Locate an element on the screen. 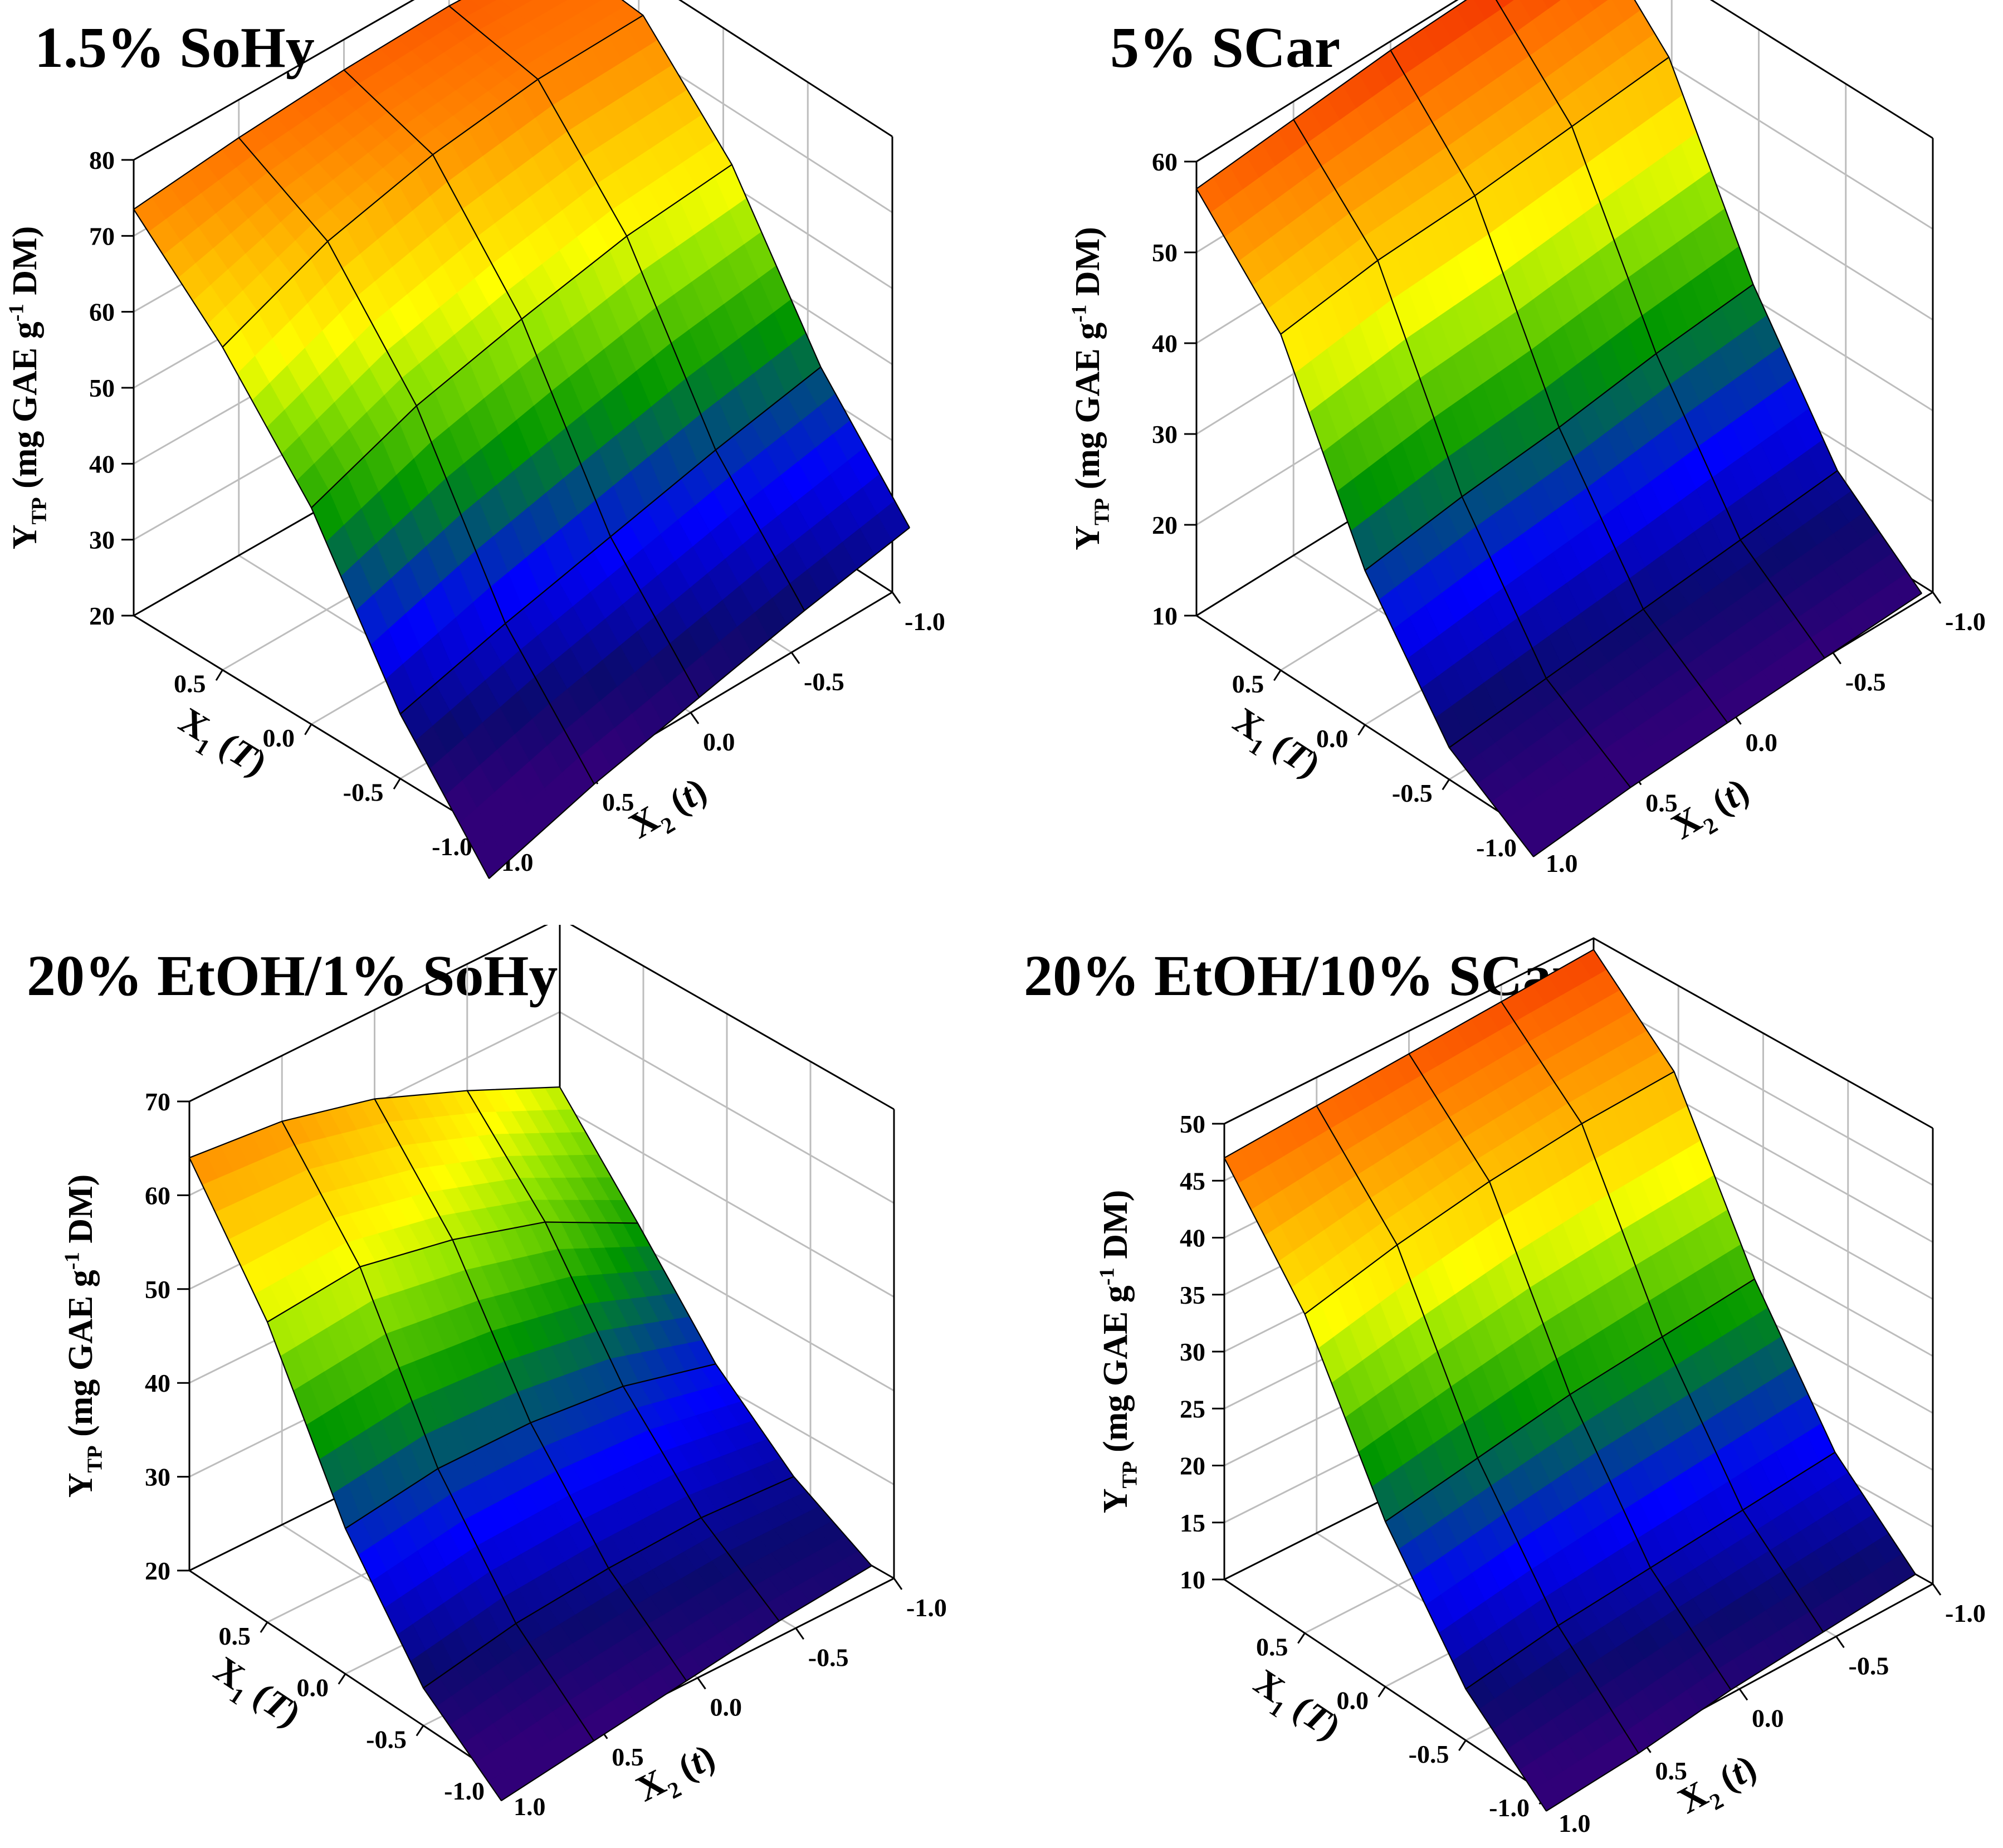 This screenshot has height=1848, width=2003. x2-tick-label: 1.0 is located at coordinates (1575, 1823).